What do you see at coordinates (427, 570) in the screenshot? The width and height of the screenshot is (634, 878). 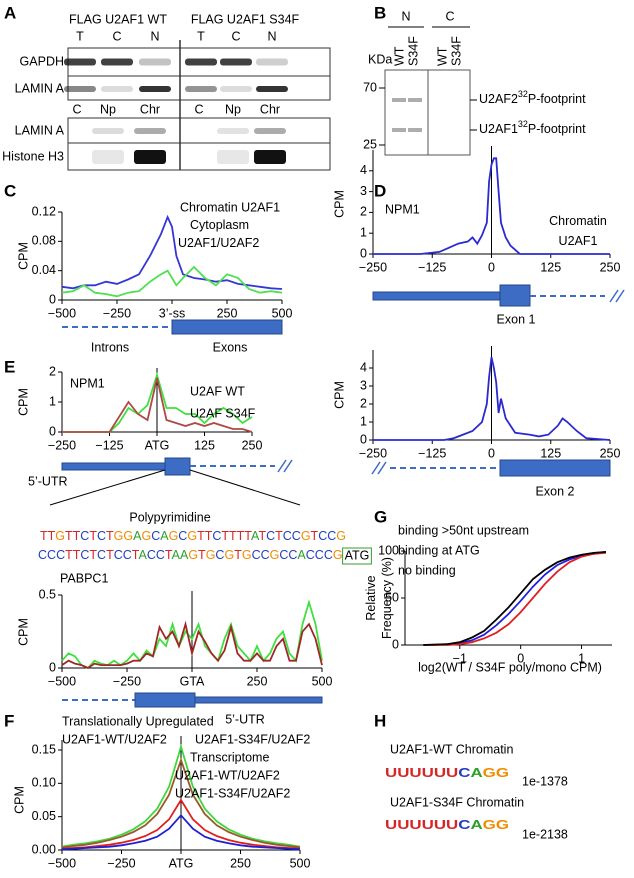 I see `legend-label: no binding` at bounding box center [427, 570].